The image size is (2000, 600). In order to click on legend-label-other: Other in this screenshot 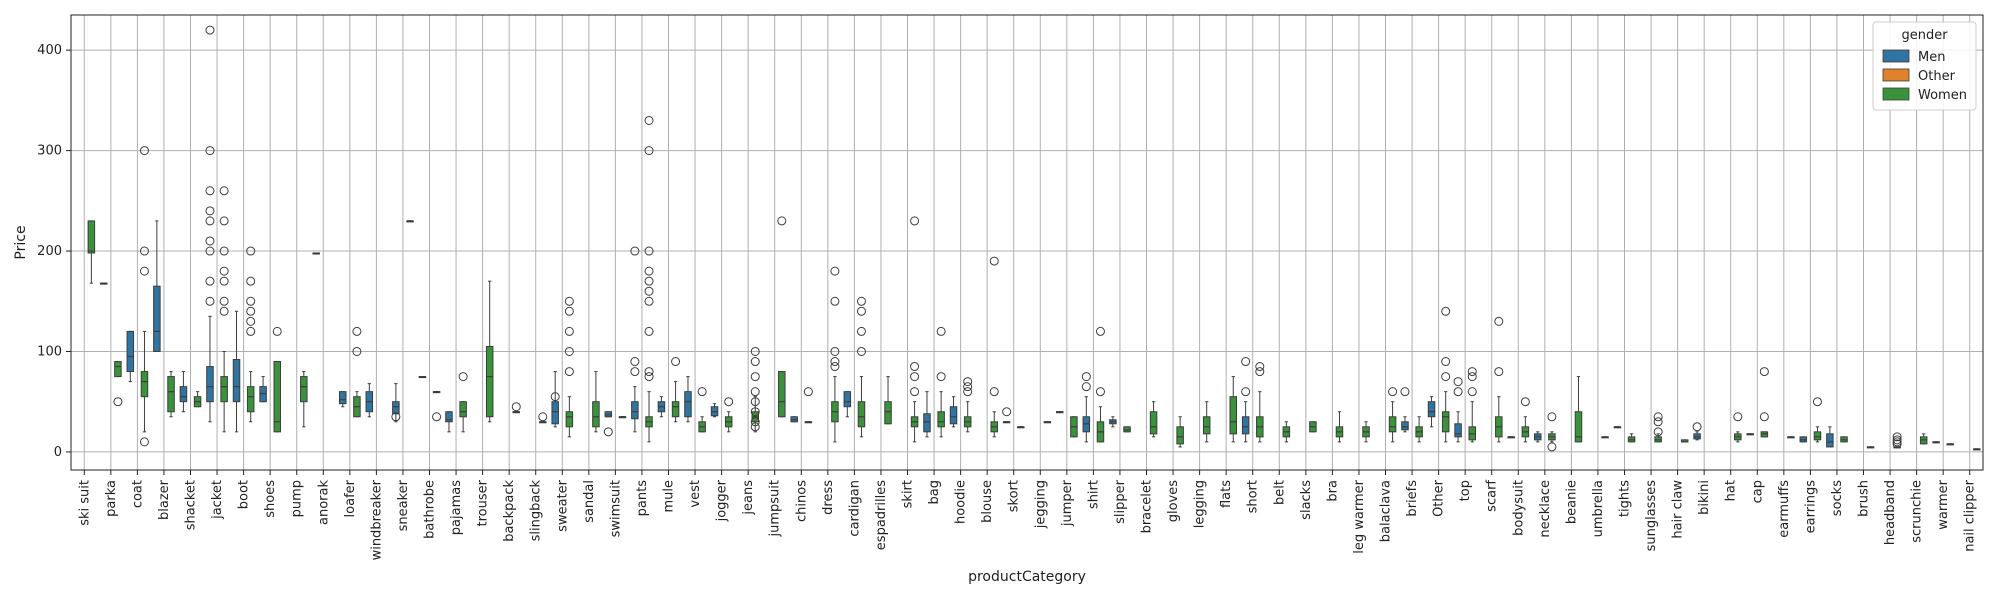, I will do `click(1937, 76)`.